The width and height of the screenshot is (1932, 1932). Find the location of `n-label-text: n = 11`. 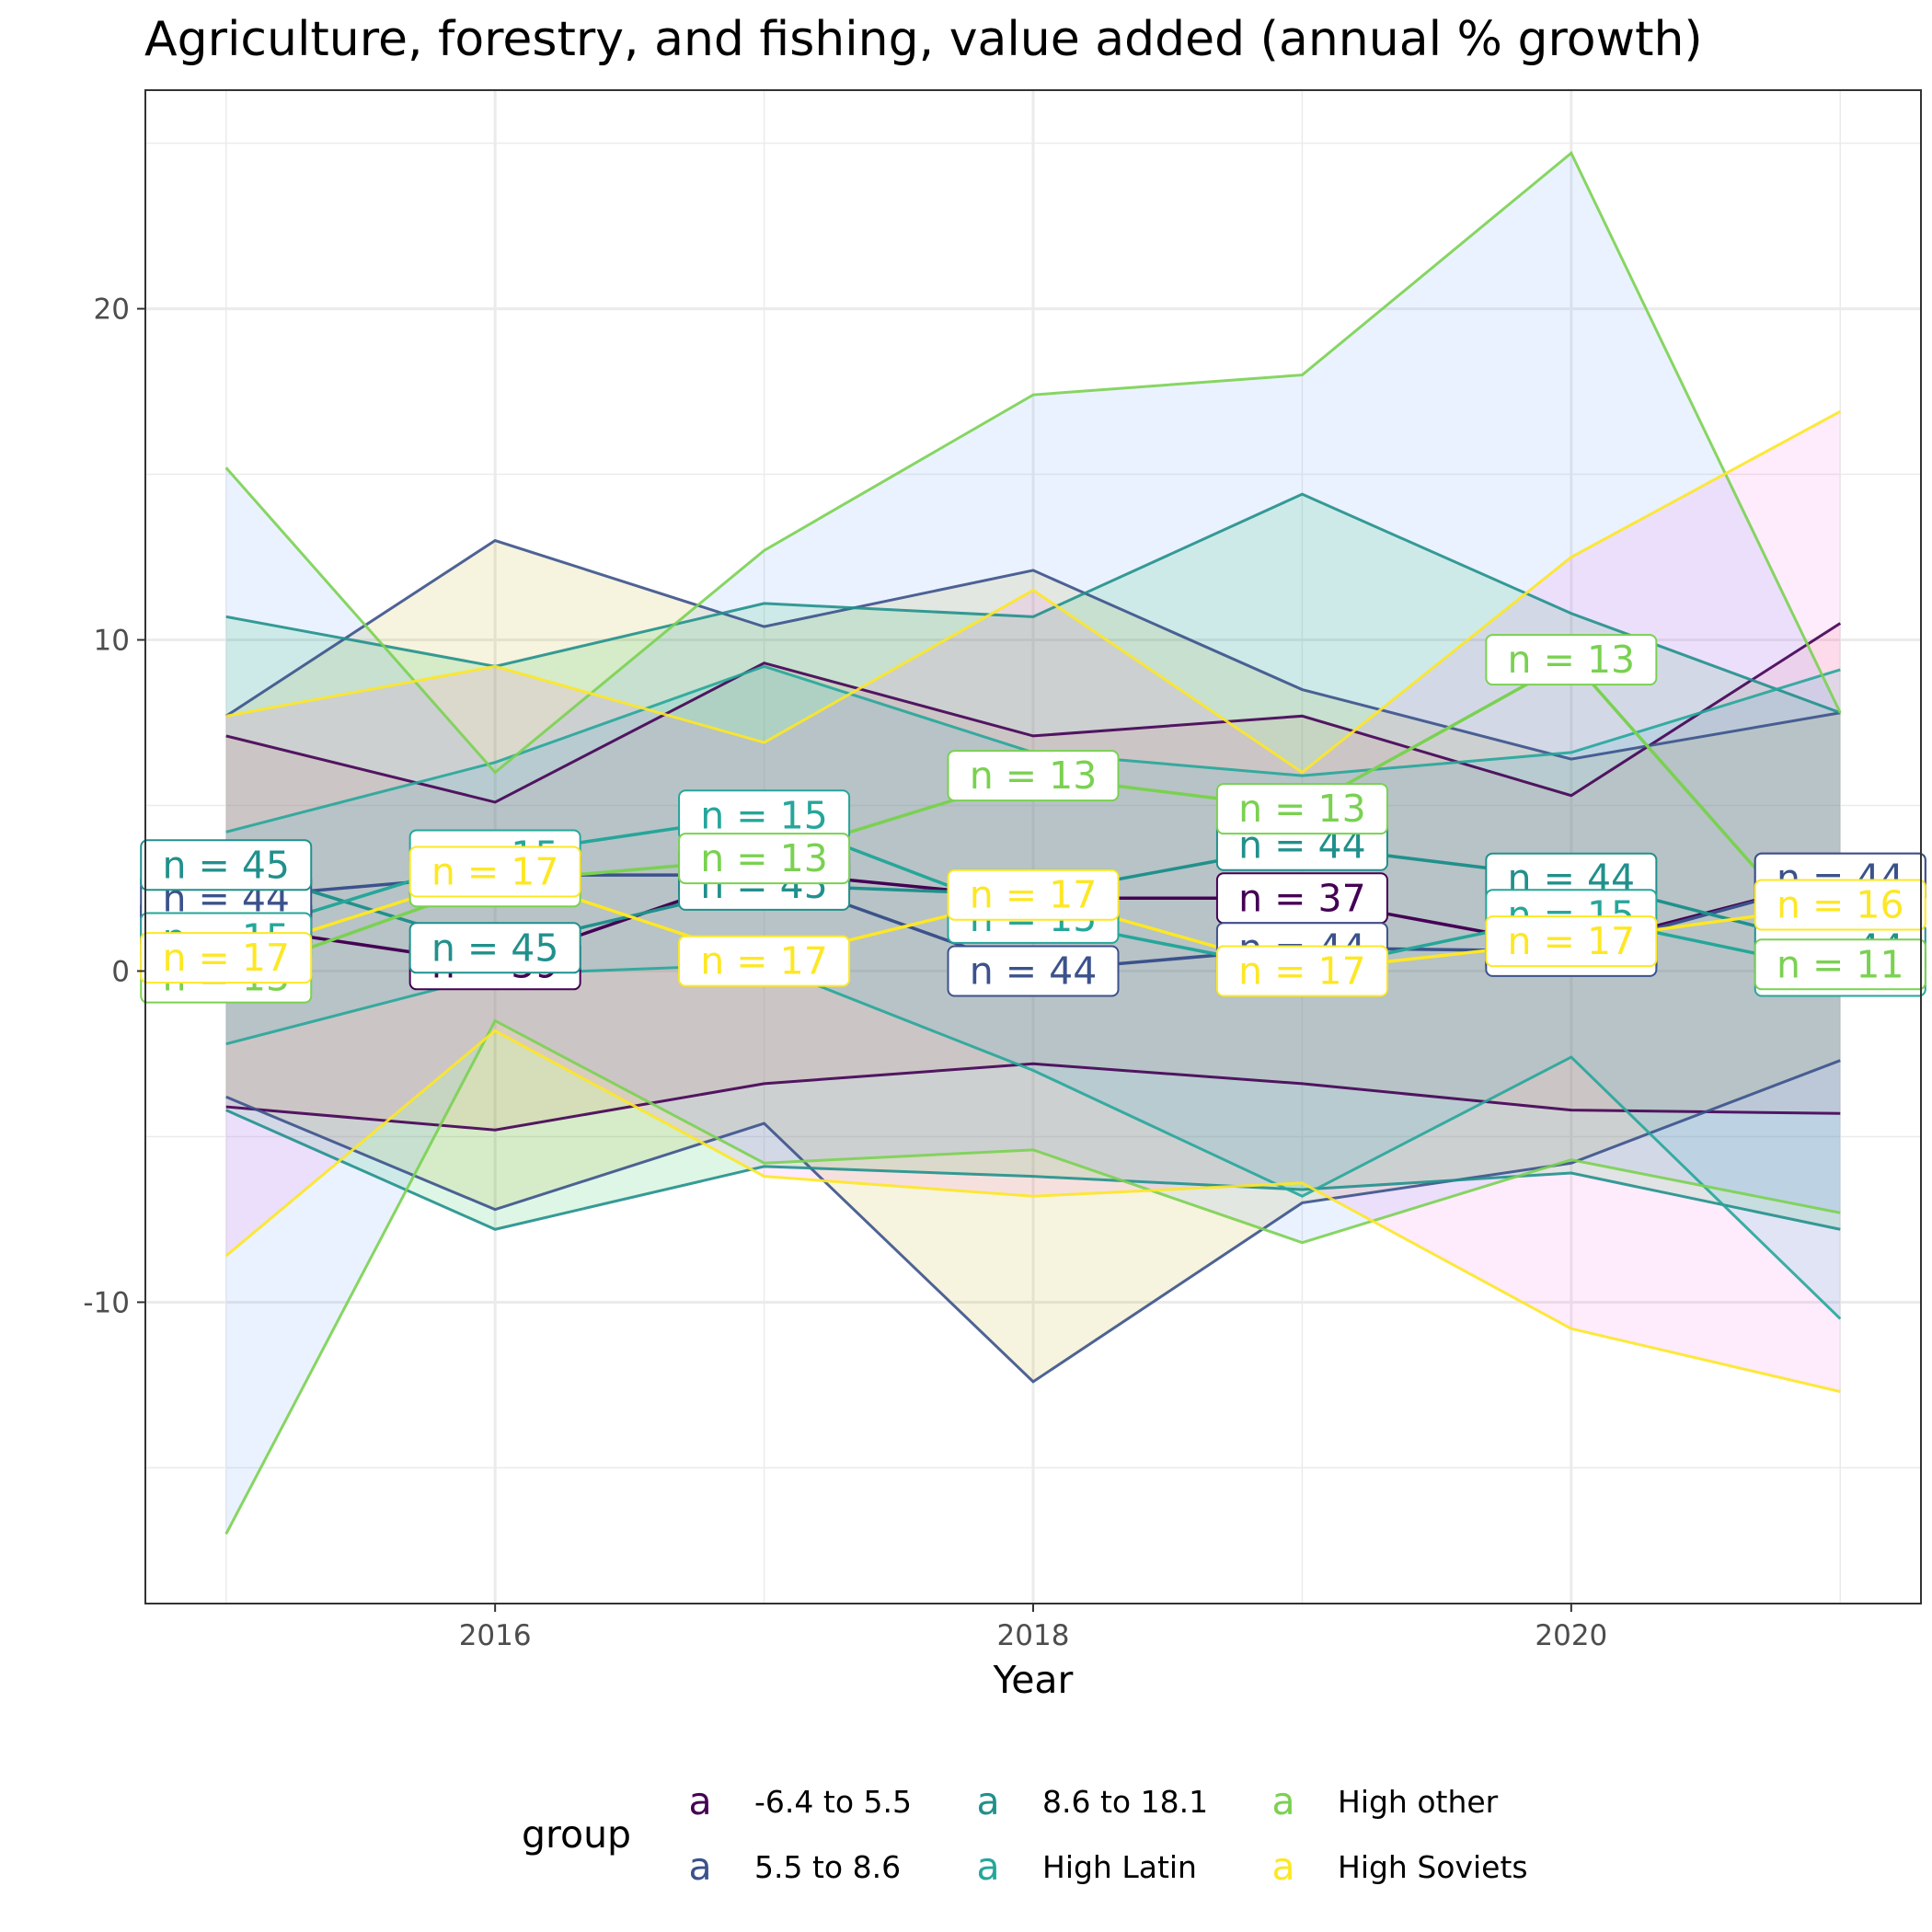

n-label-text: n = 11 is located at coordinates (1840, 964).